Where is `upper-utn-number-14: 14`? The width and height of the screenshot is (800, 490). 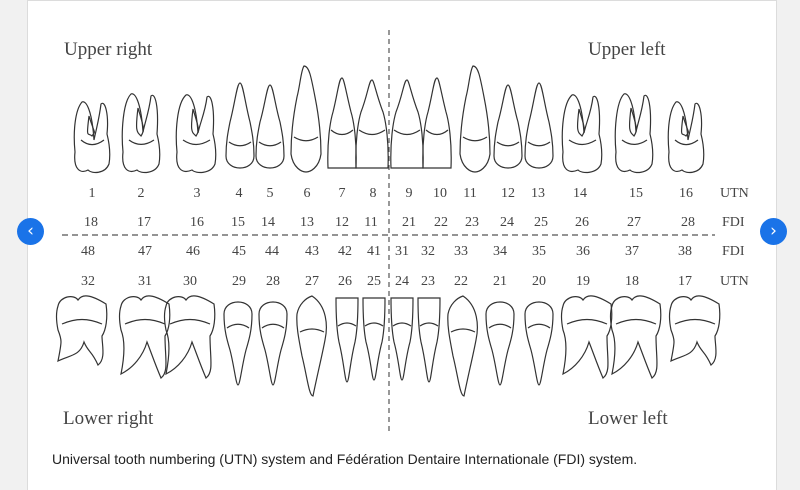
upper-utn-number-14: 14 is located at coordinates (580, 193).